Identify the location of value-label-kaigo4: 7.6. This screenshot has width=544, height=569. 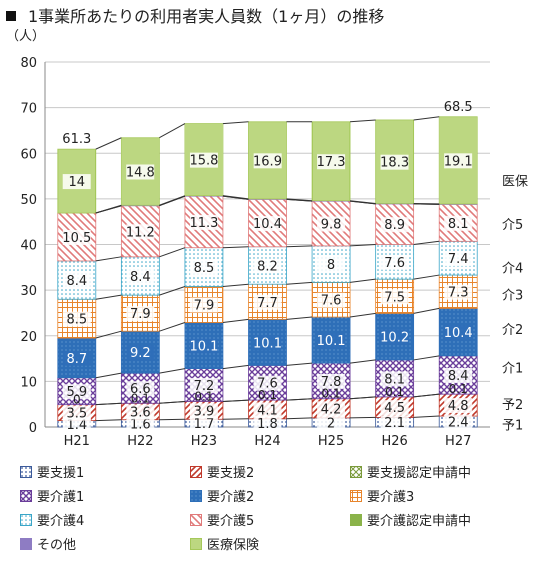
(394, 263).